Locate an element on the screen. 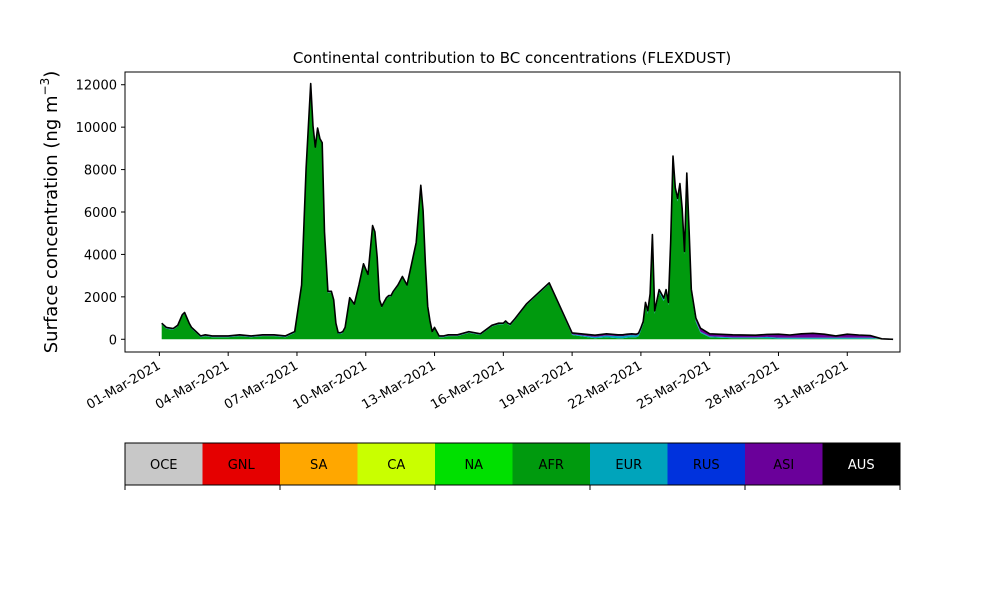  colorbar-segment-oce is located at coordinates (164, 464).